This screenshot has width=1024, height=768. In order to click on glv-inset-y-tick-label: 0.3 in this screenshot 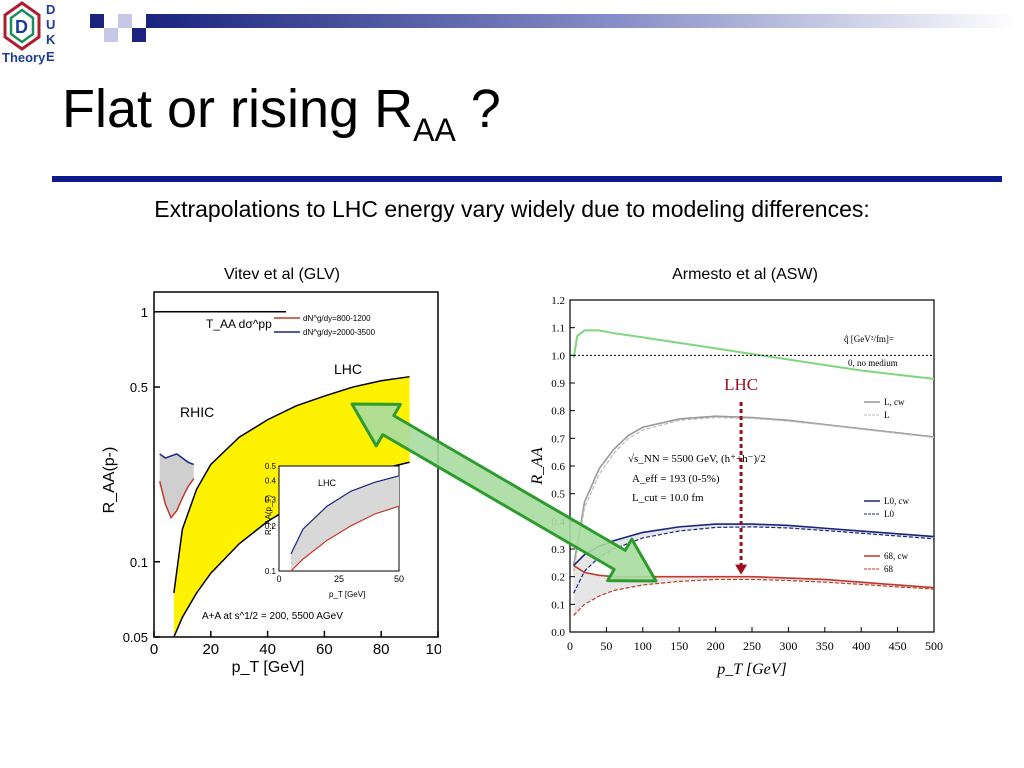, I will do `click(271, 499)`.